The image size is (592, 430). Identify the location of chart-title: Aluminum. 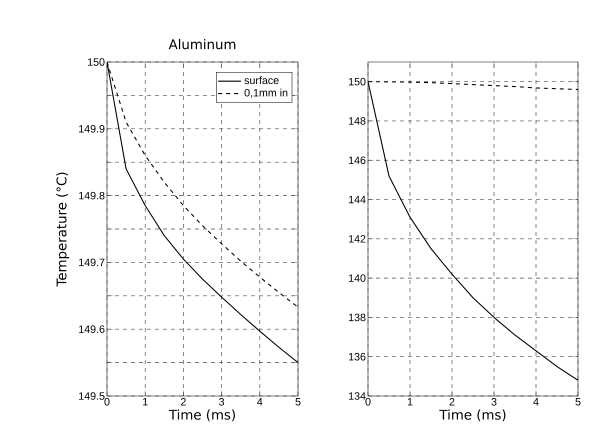
(202, 44).